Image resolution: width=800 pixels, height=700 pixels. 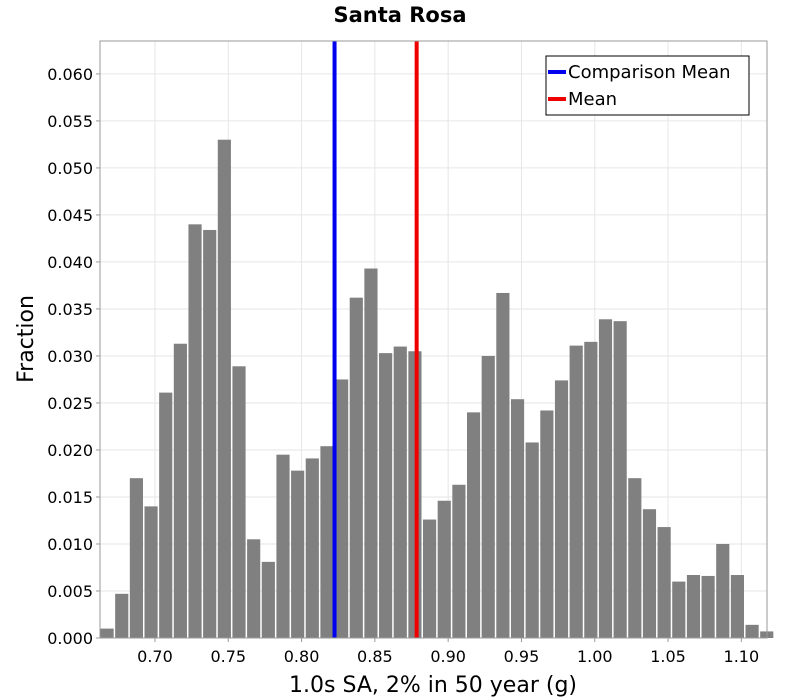 I want to click on legend-label: Comparison Mean, so click(x=649, y=72).